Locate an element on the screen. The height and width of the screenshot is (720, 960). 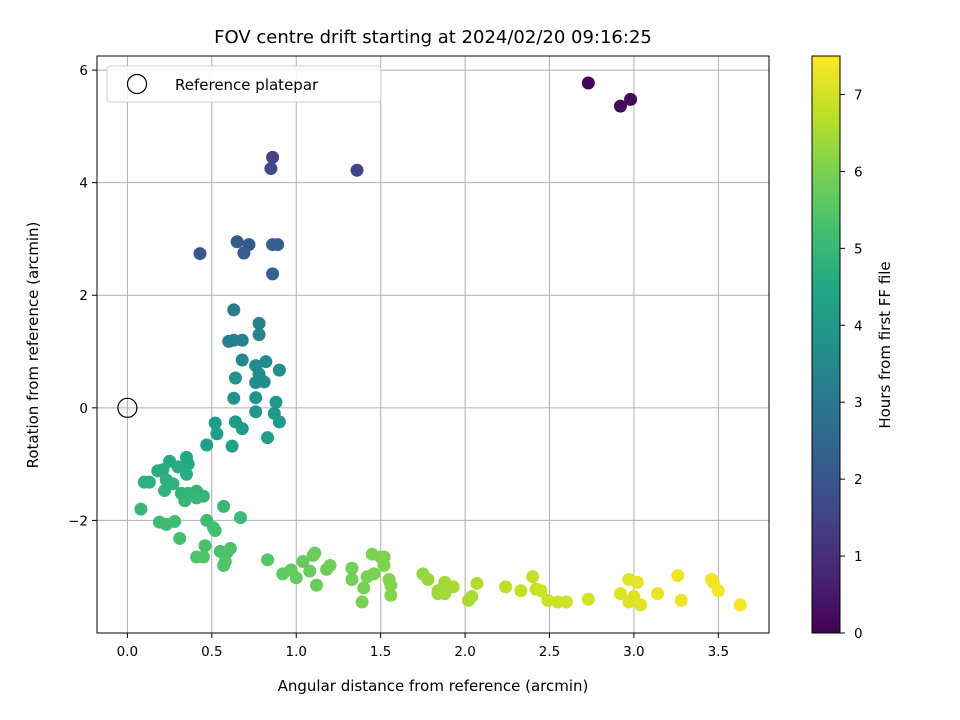
x-tick-label: 3.5 is located at coordinates (718, 652).